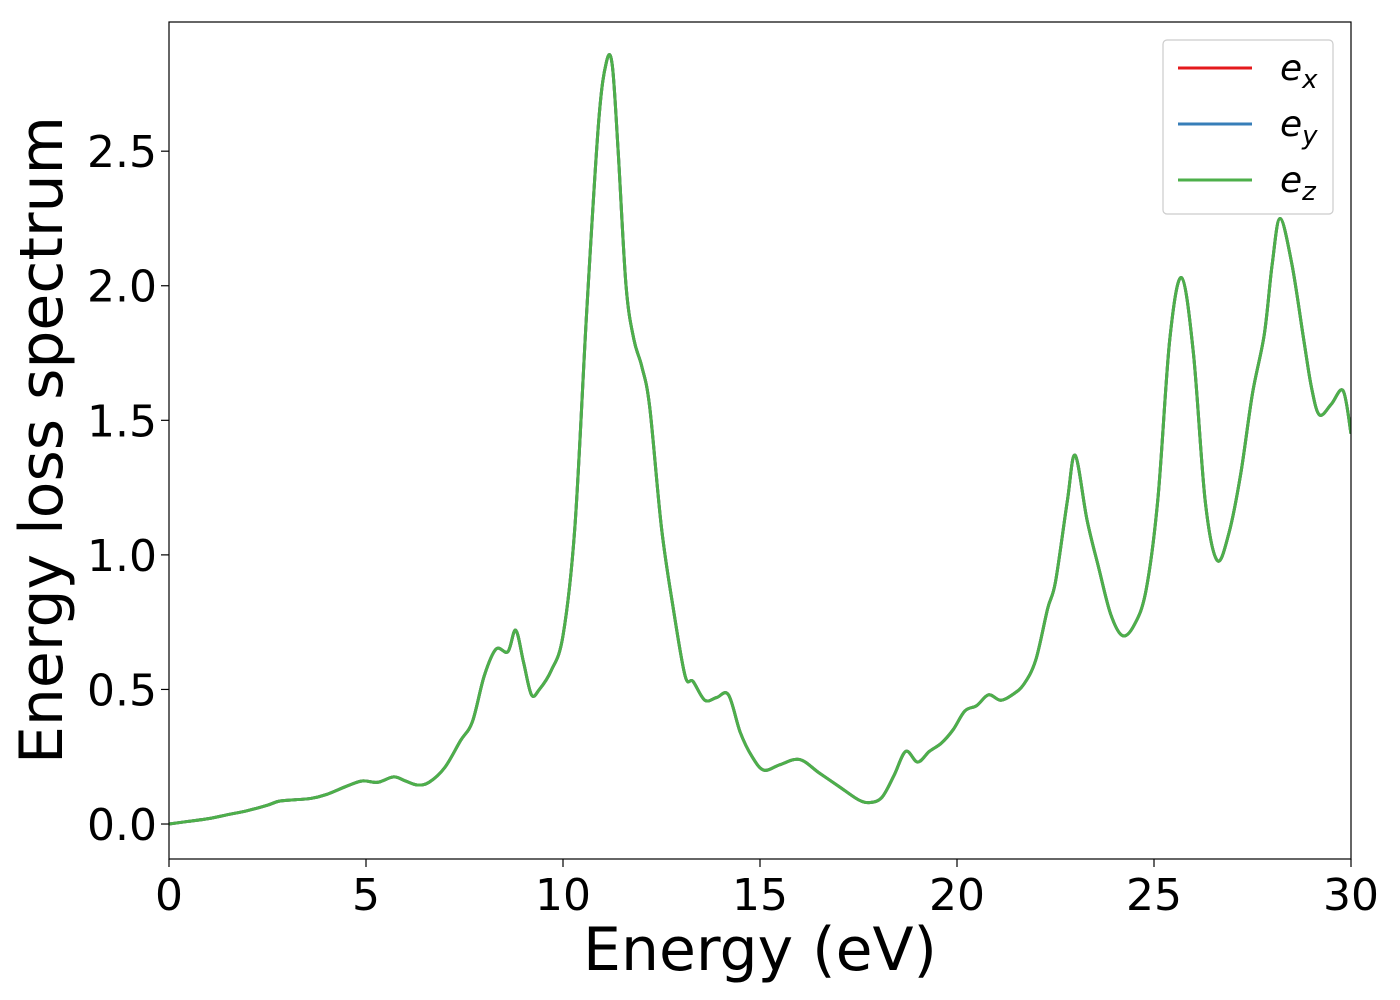 The height and width of the screenshot is (1000, 1400). What do you see at coordinates (169, 895) in the screenshot?
I see `x-tick-label: 0` at bounding box center [169, 895].